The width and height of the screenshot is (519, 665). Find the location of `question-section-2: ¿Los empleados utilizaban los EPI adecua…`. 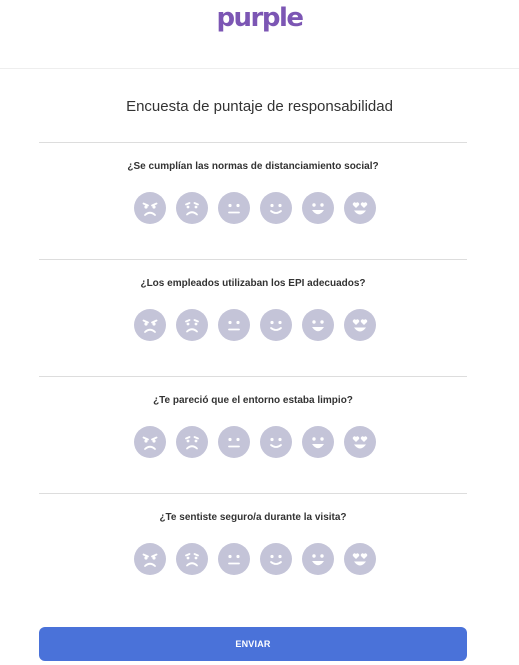

question-section-2: ¿Los empleados utilizaban los EPI adecua… is located at coordinates (253, 300).